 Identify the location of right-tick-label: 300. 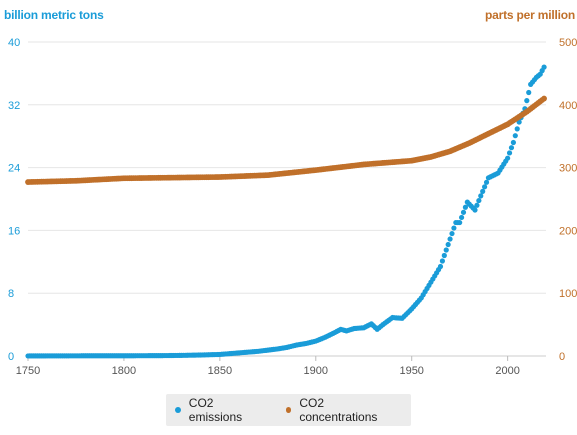
(568, 169).